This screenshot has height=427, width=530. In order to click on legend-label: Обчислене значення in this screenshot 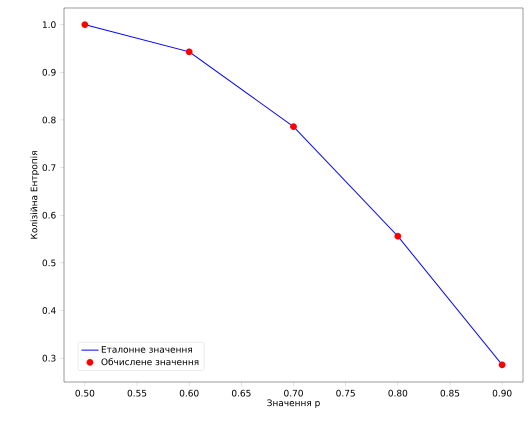, I will do `click(149, 362)`.